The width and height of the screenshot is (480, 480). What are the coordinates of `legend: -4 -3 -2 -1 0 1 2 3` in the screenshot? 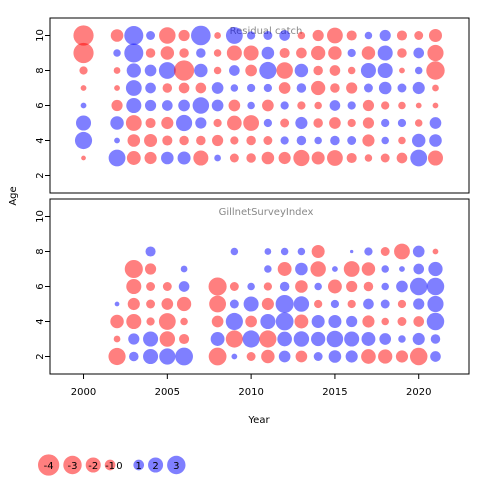 It's located at (112, 465).